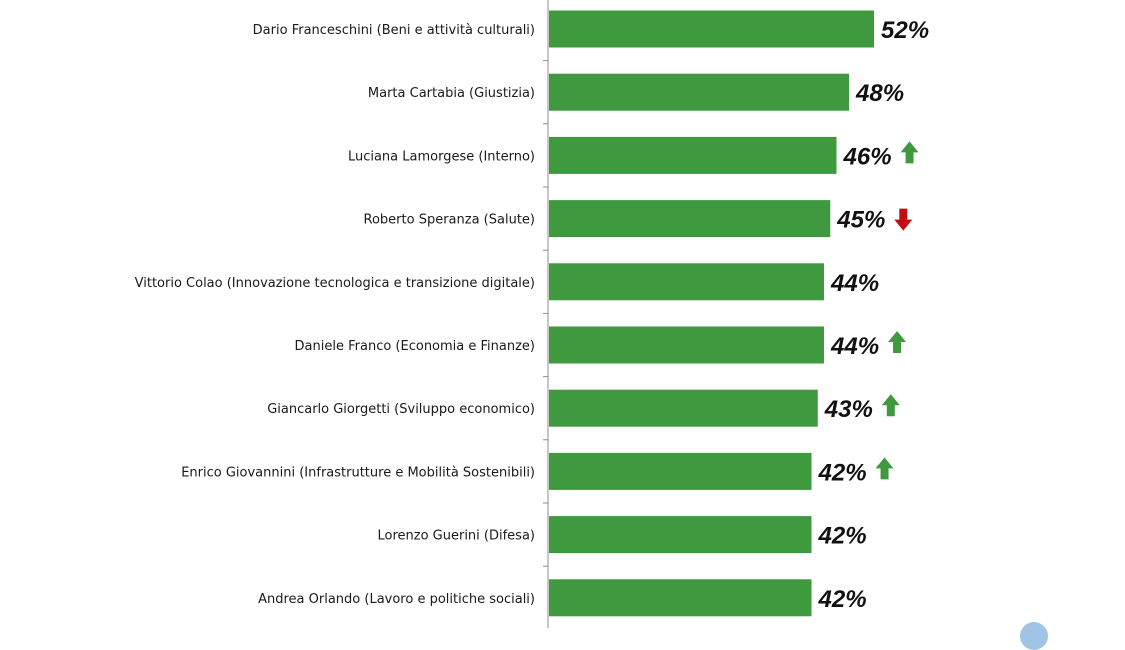 This screenshot has width=1125, height=650. I want to click on category-label: Luciana Lamorgese (Interno), so click(441, 156).